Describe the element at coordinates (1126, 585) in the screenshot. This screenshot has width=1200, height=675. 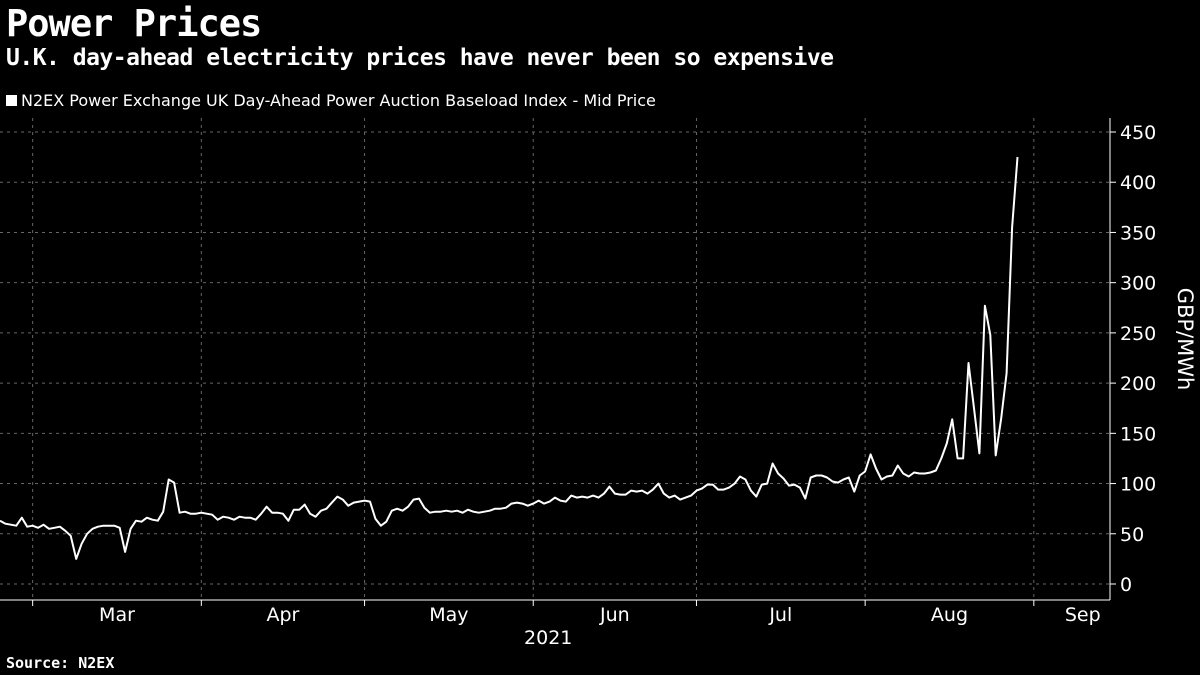
I see `y-tick-label: 0` at that location.